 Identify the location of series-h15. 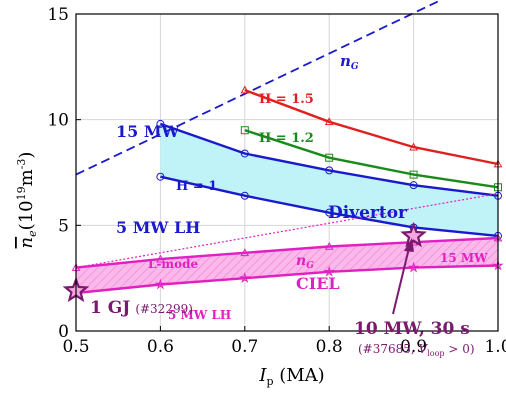
(371, 126).